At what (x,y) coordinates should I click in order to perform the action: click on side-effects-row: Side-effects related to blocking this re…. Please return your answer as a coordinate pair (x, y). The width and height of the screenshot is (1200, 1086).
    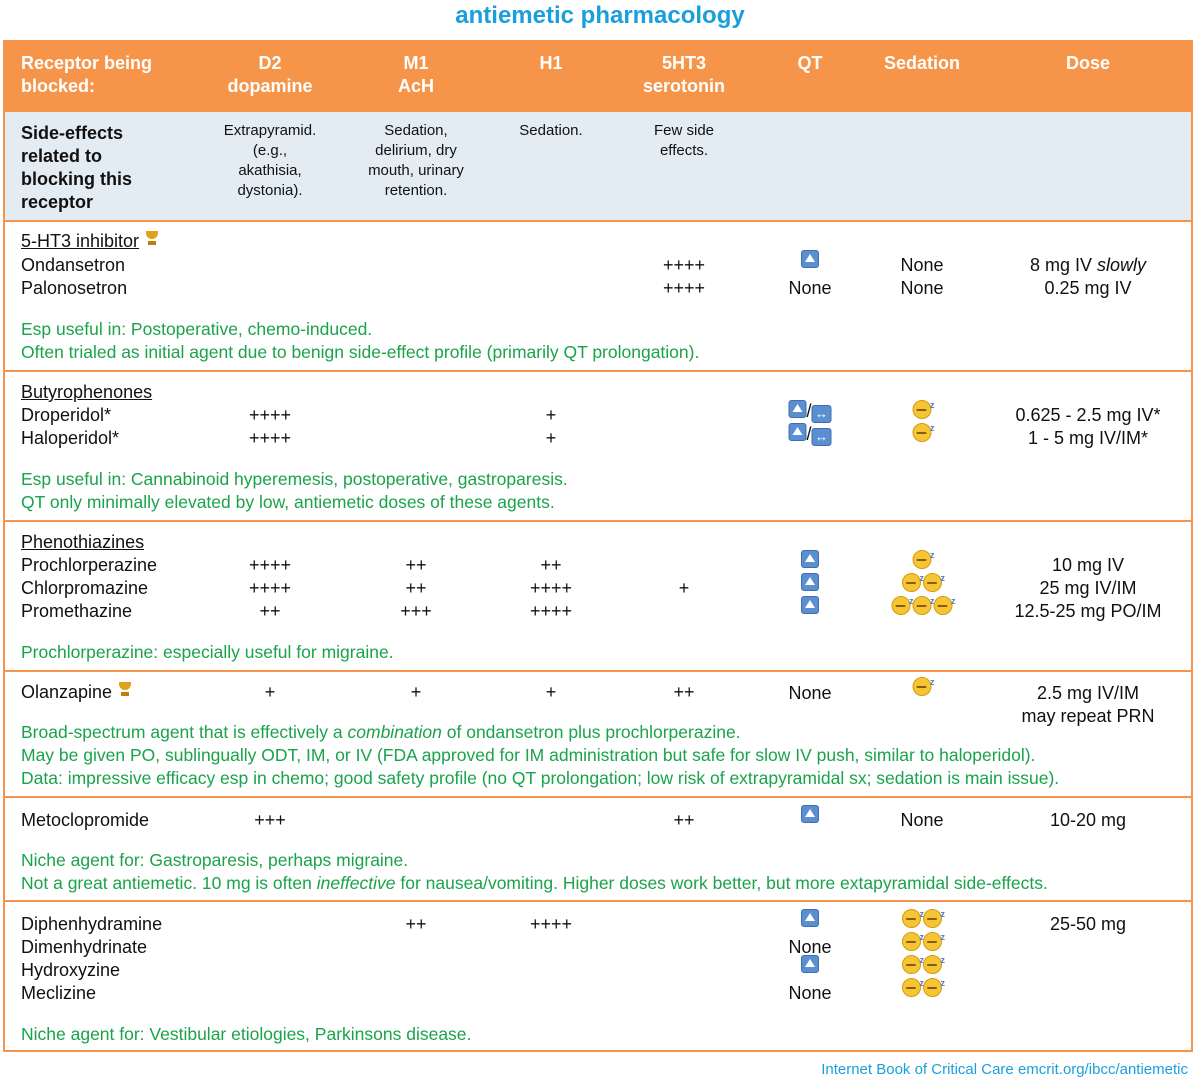
    Looking at the image, I should click on (598, 167).